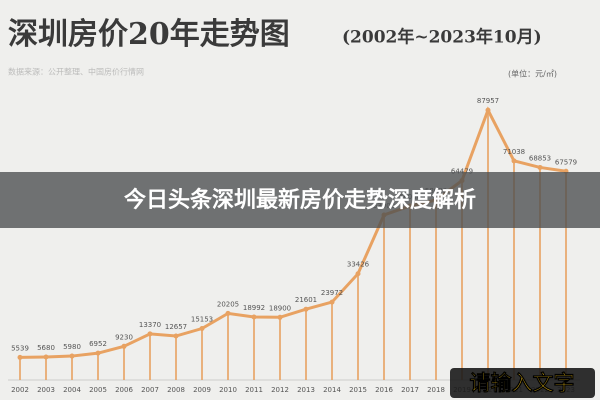  What do you see at coordinates (436, 390) in the screenshot?
I see `x-tick-label: 2018` at bounding box center [436, 390].